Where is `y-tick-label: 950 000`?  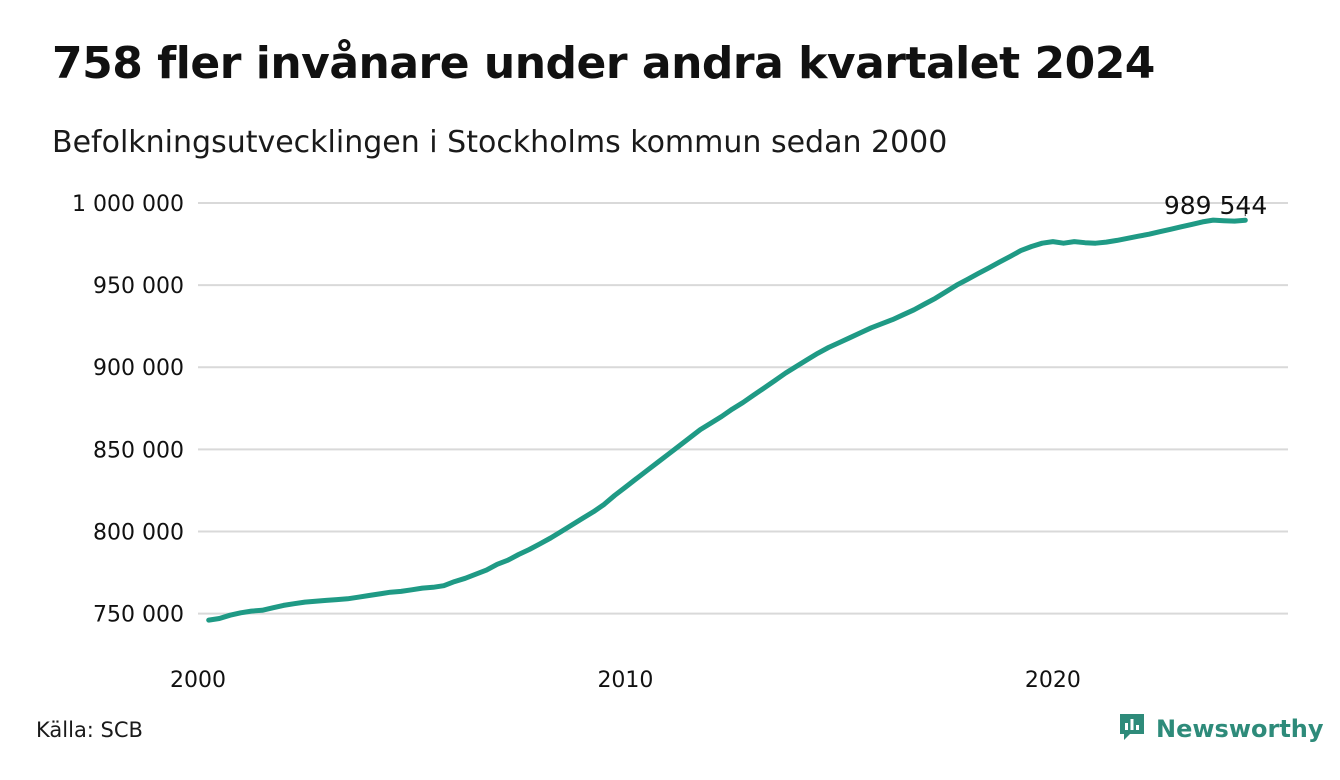
y-tick-label: 950 000 is located at coordinates (138, 286).